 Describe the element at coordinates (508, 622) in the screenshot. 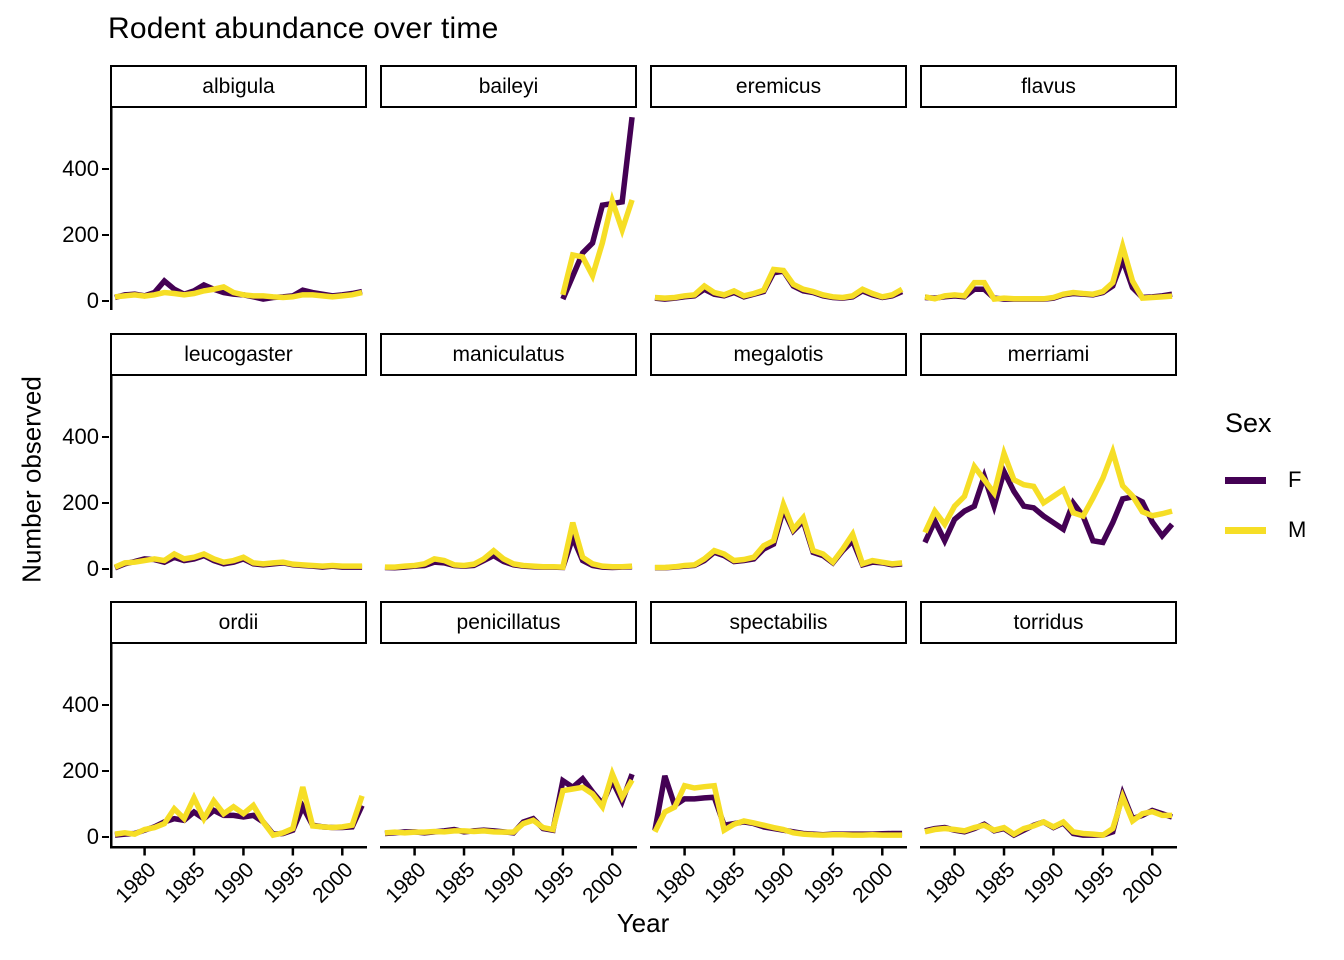

I see `facet-strip-penicillatus: penicillatus` at that location.